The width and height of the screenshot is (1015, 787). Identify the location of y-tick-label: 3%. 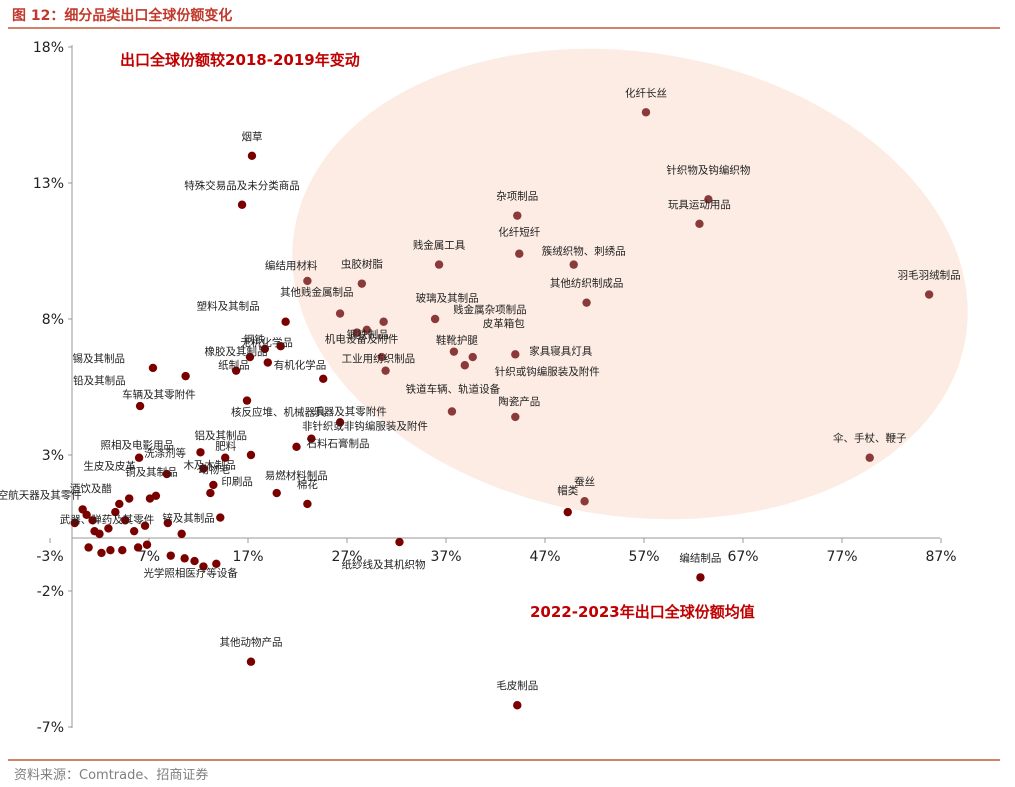
(53, 456).